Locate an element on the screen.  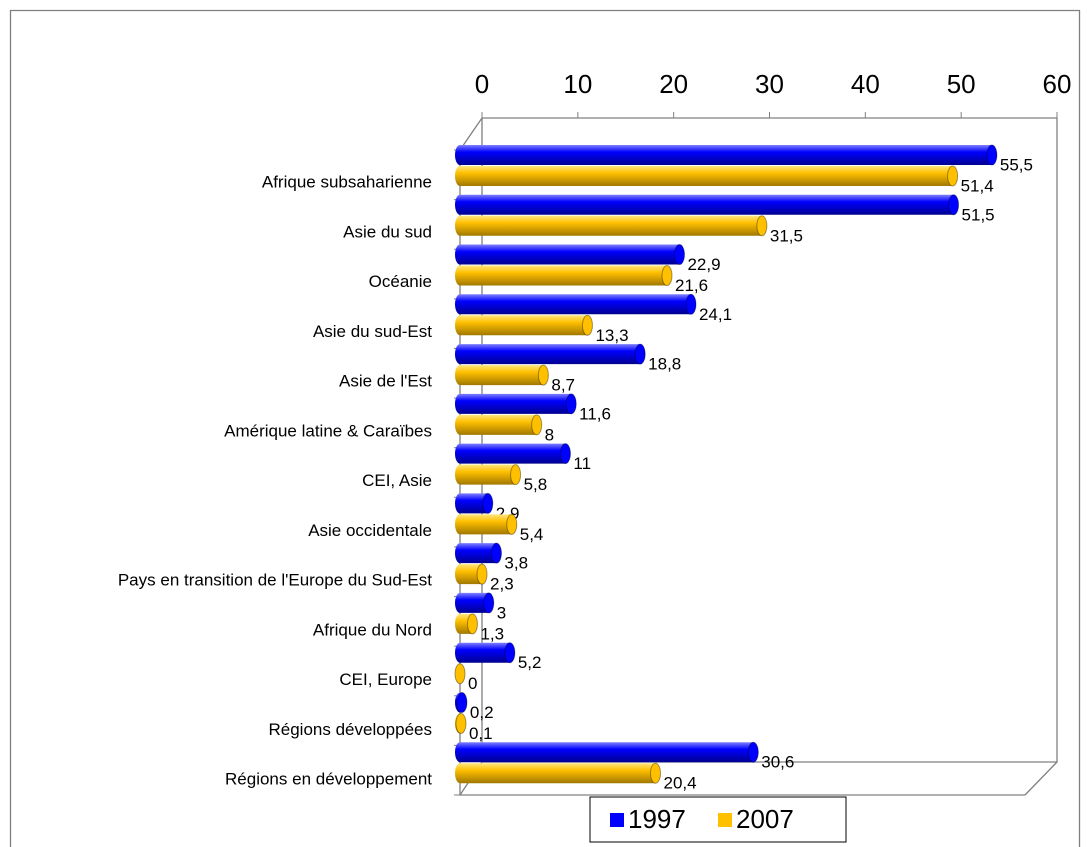
value-label: 5,2 is located at coordinates (530, 662).